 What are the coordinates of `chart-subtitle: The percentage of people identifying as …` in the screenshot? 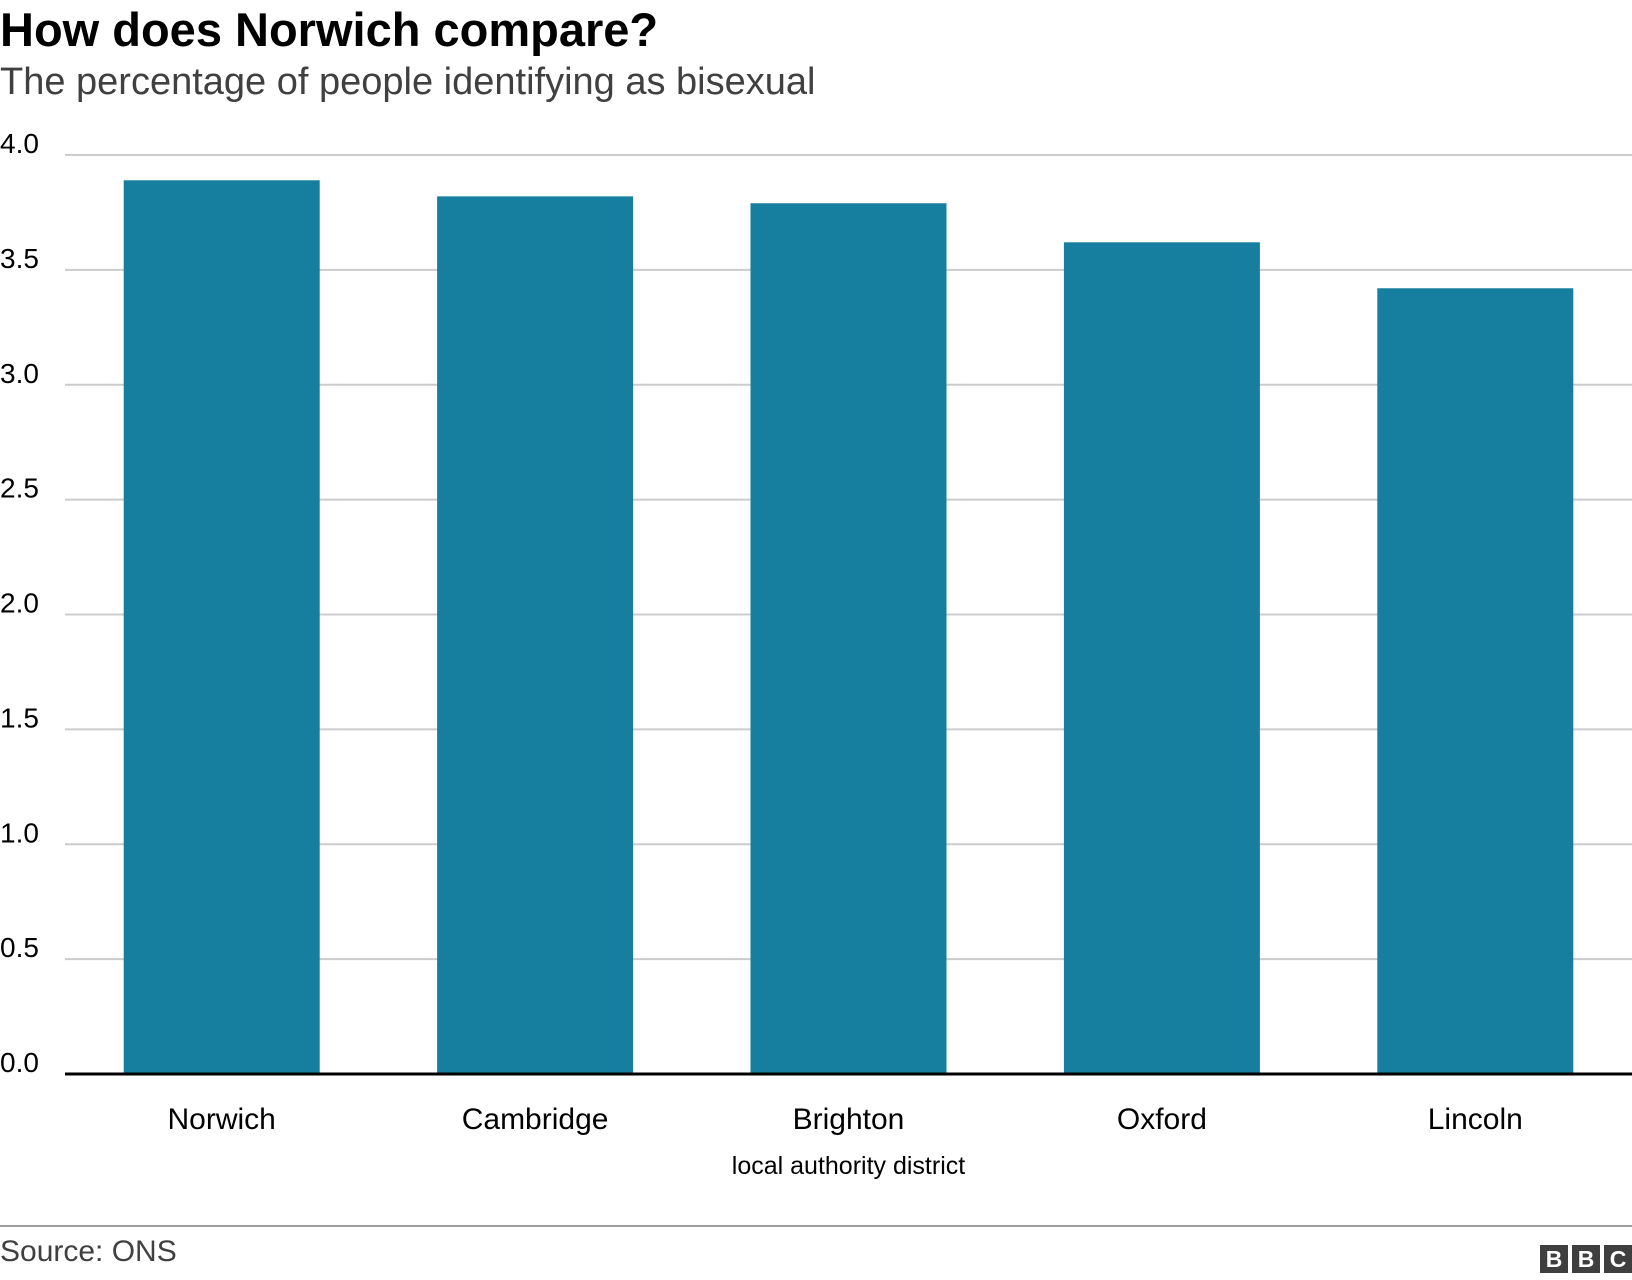 It's located at (408, 82).